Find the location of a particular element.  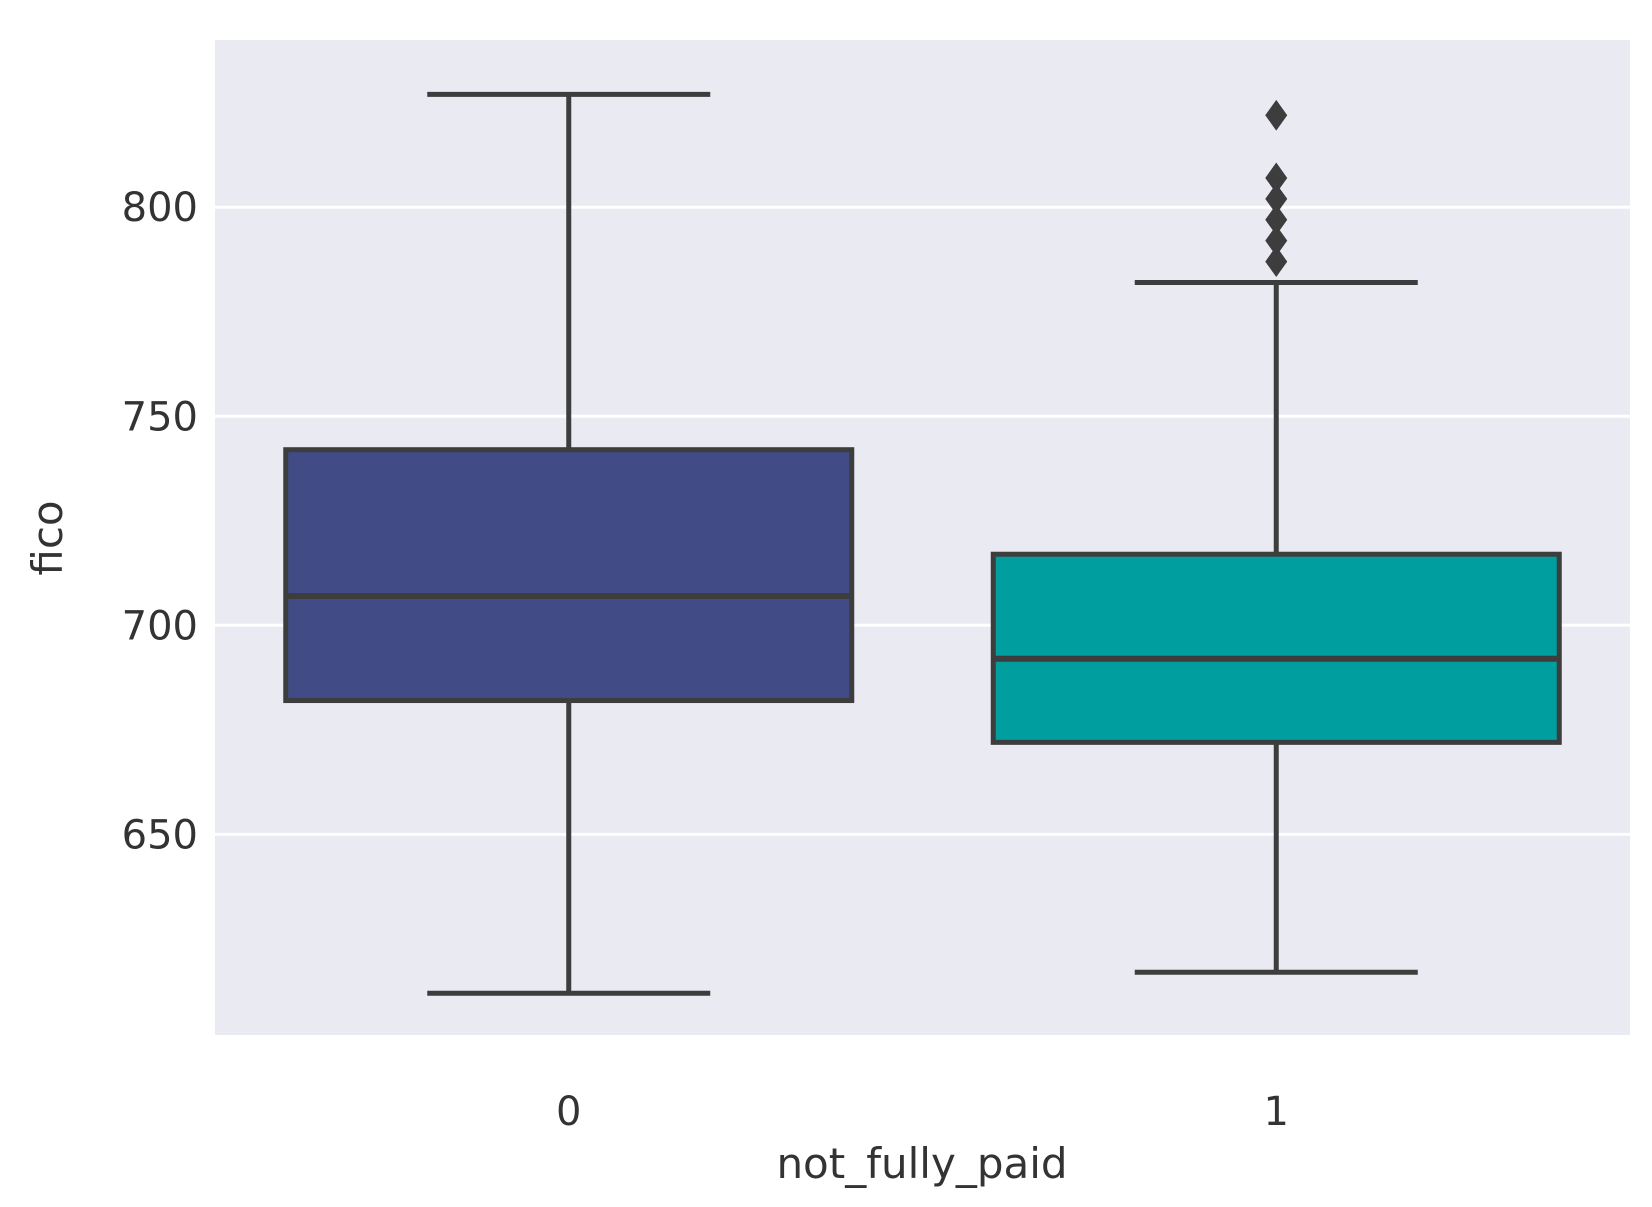

y-tick-label-750: 750 is located at coordinates (160, 417).